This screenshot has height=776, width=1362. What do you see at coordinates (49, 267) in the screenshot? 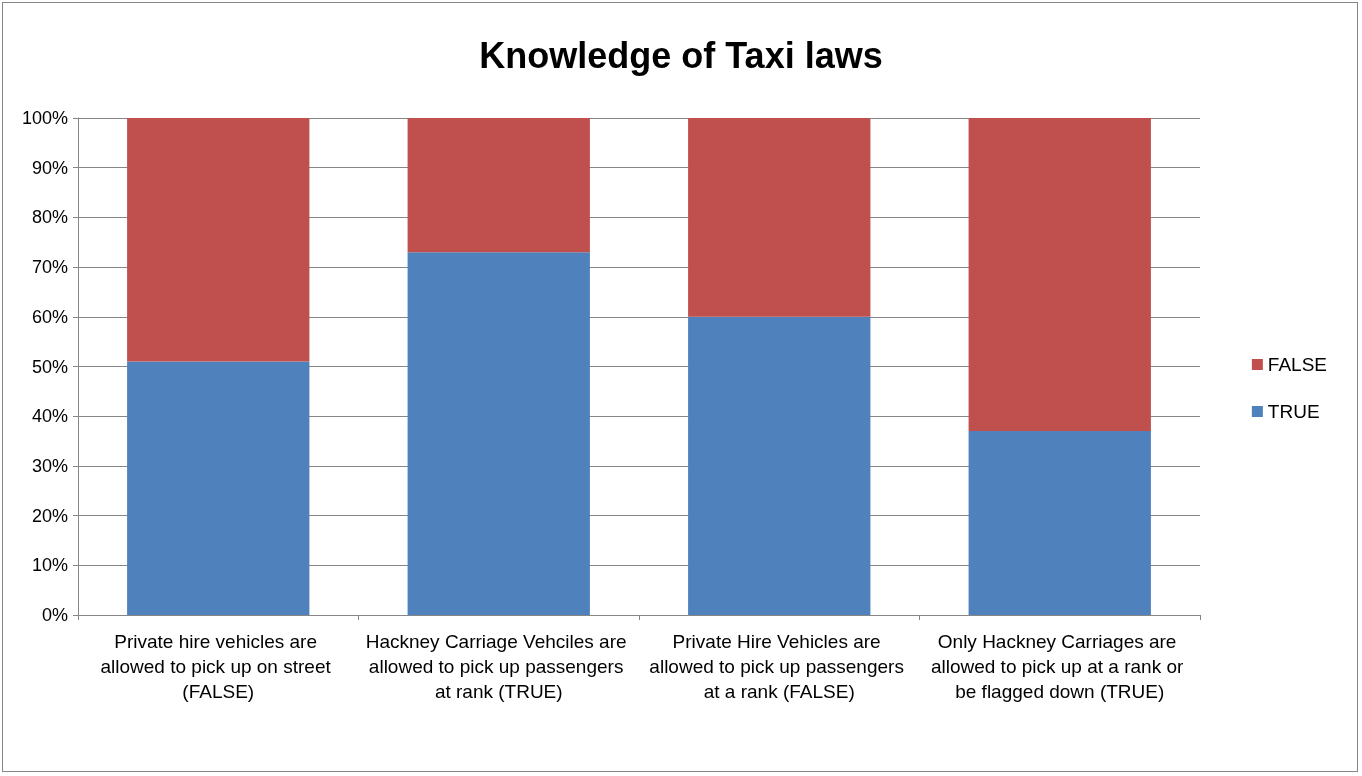
I see `y-tick-label: 70%` at bounding box center [49, 267].